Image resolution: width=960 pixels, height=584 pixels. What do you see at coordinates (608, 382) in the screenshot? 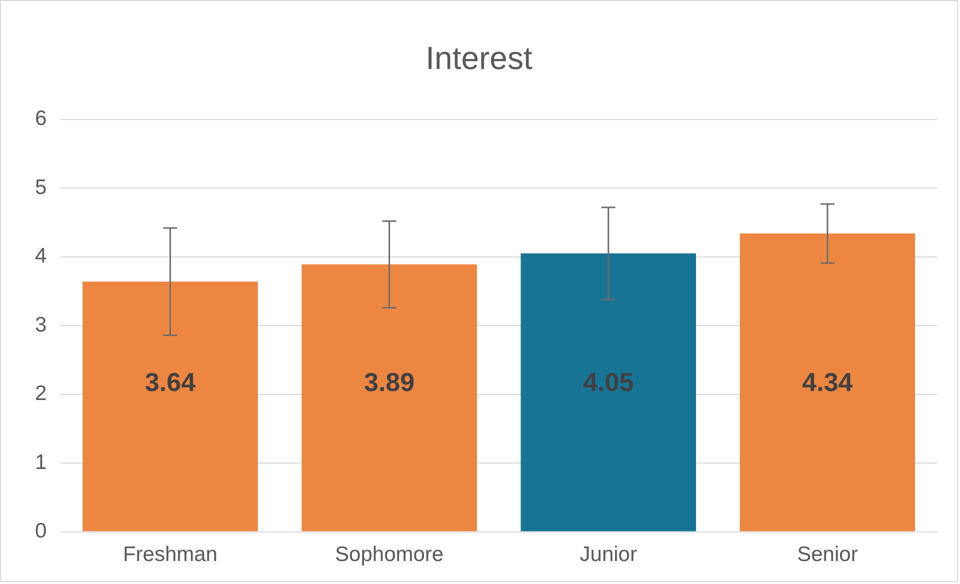
I see `data-label: 4.05` at bounding box center [608, 382].